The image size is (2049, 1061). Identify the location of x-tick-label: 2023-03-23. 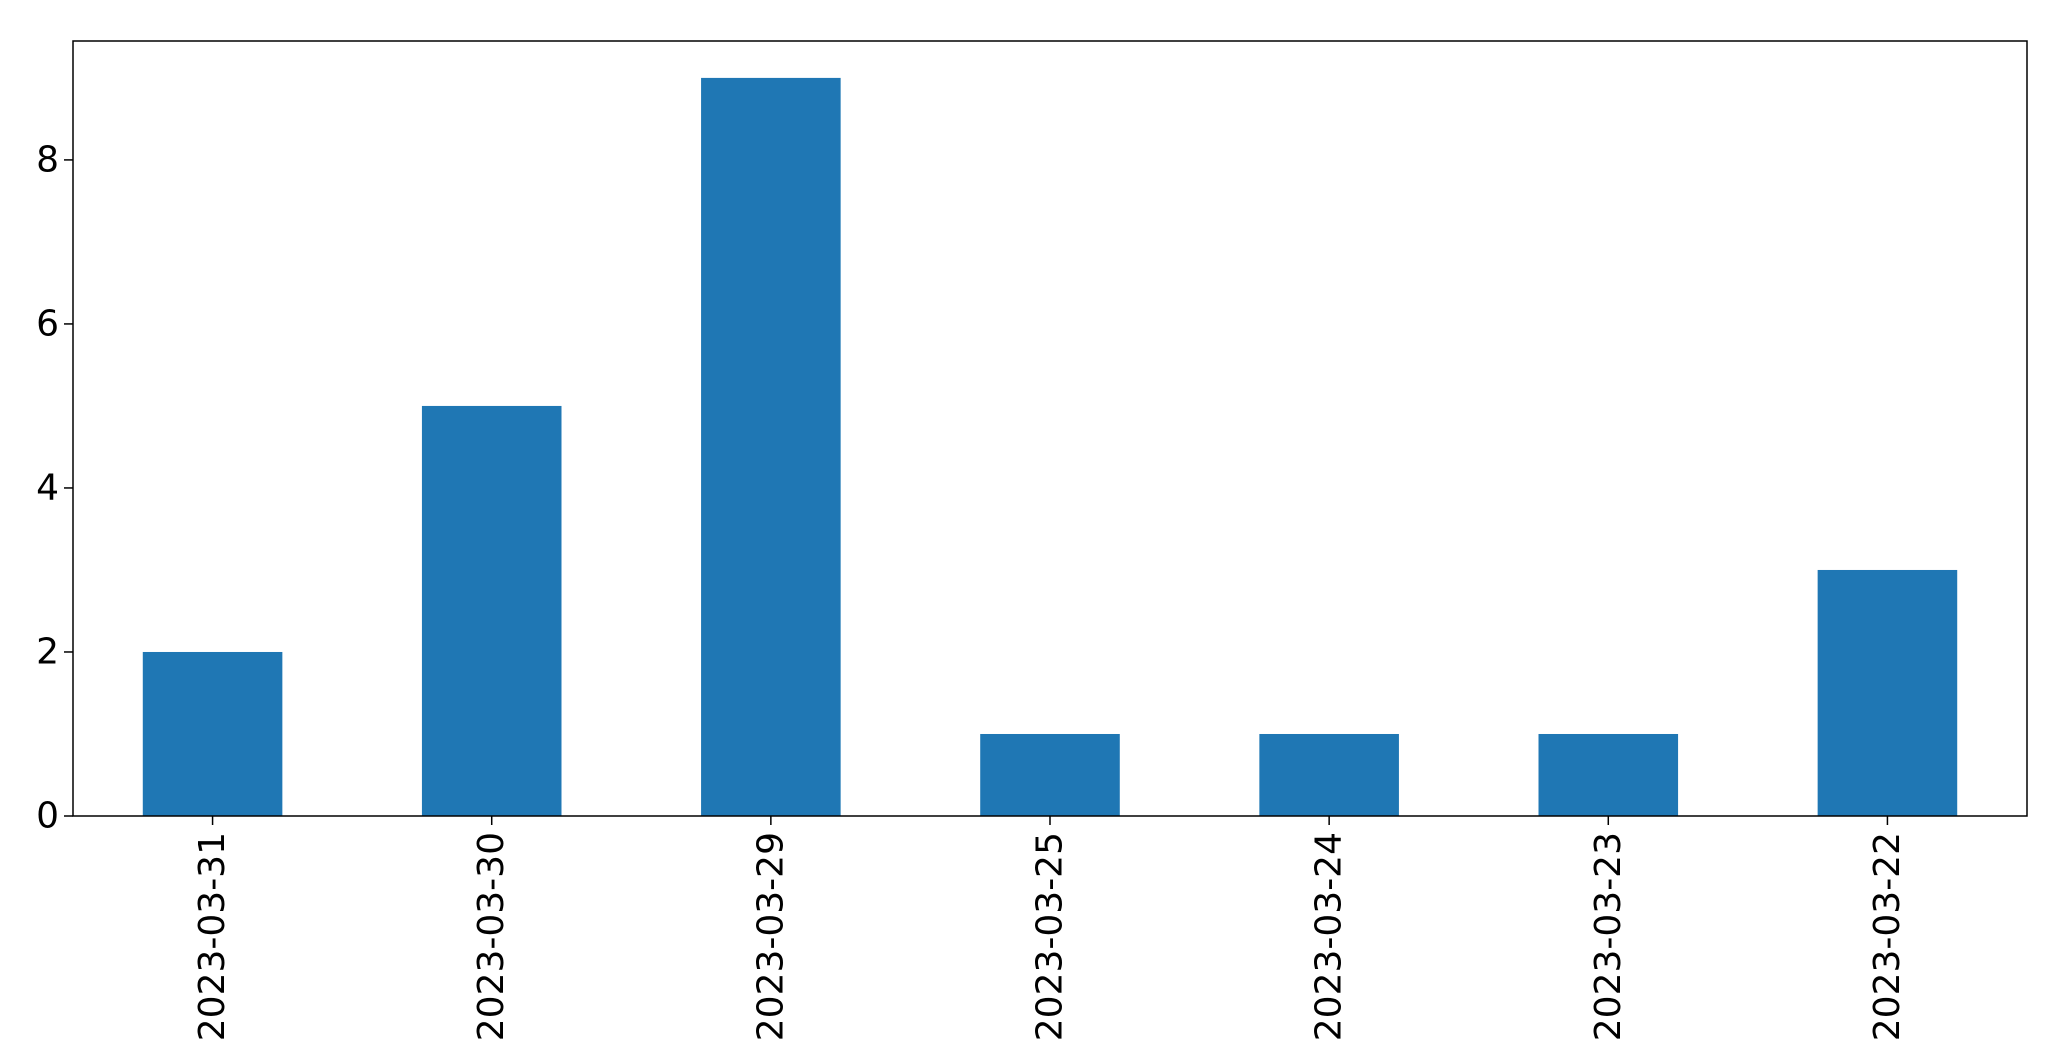
(1608, 936).